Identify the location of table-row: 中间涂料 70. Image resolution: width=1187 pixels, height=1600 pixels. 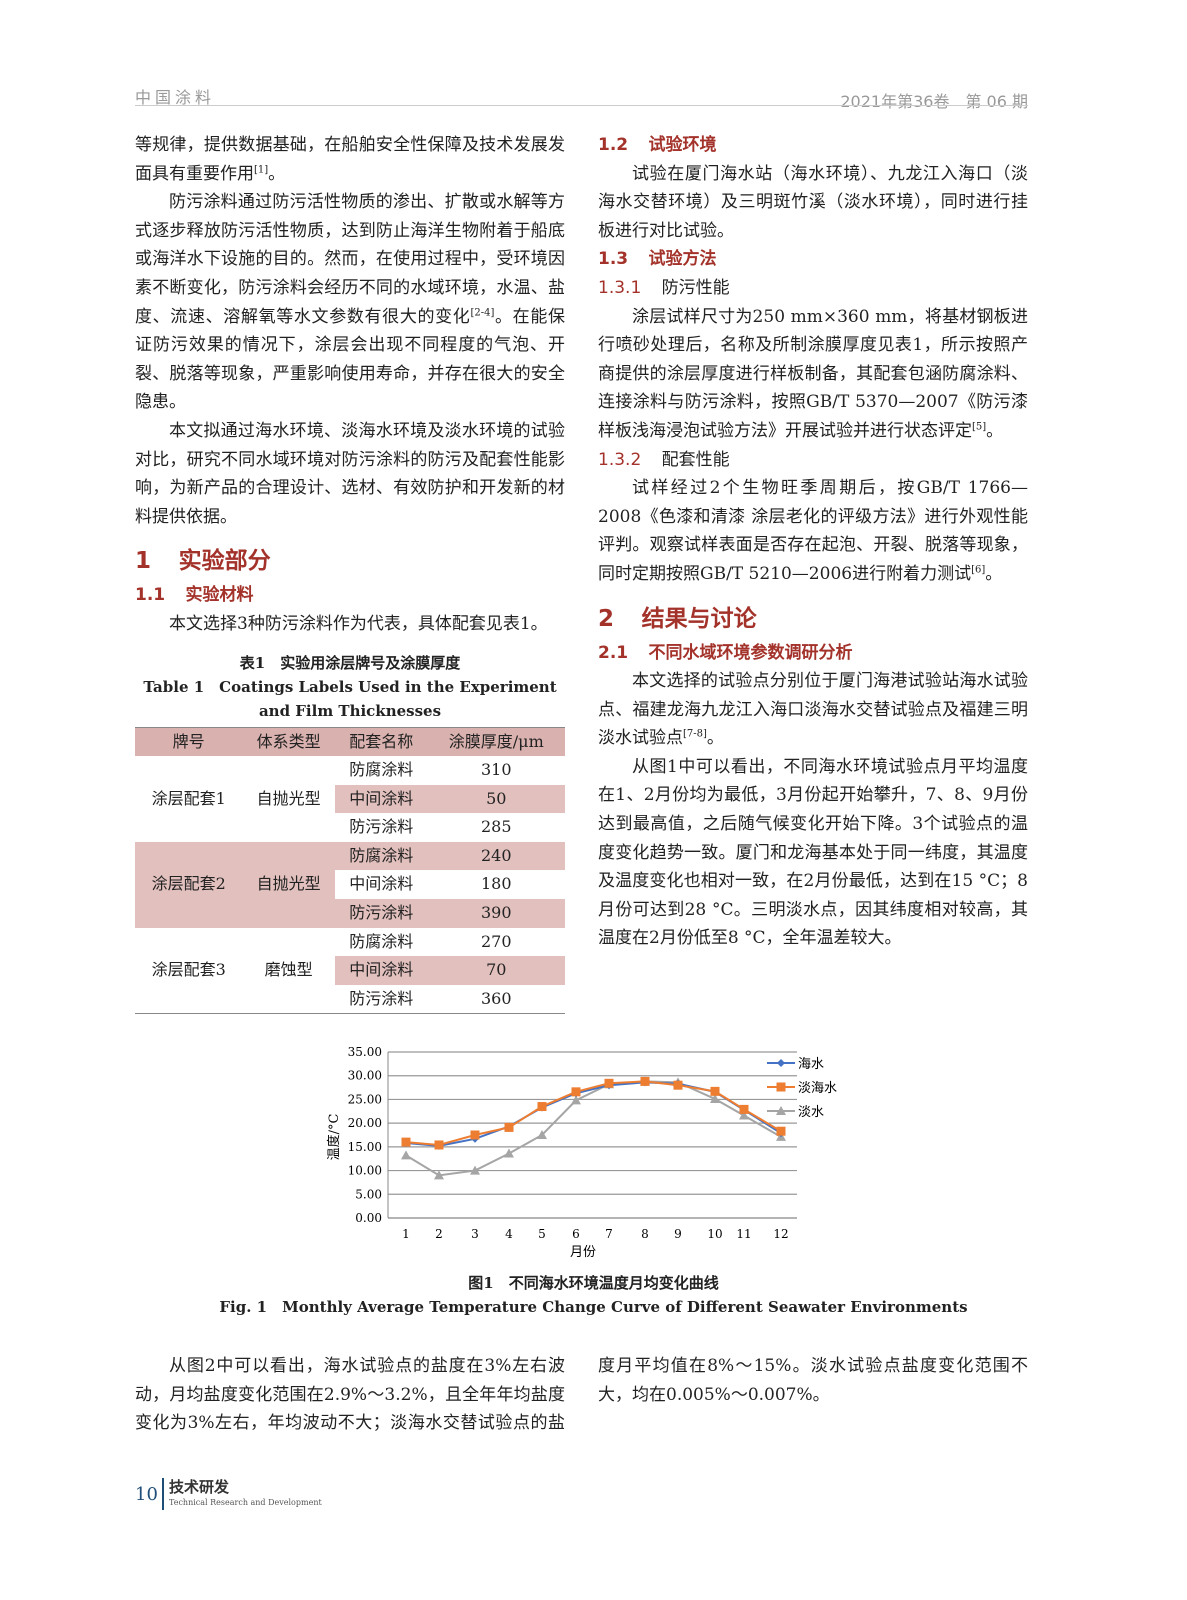
(350, 970).